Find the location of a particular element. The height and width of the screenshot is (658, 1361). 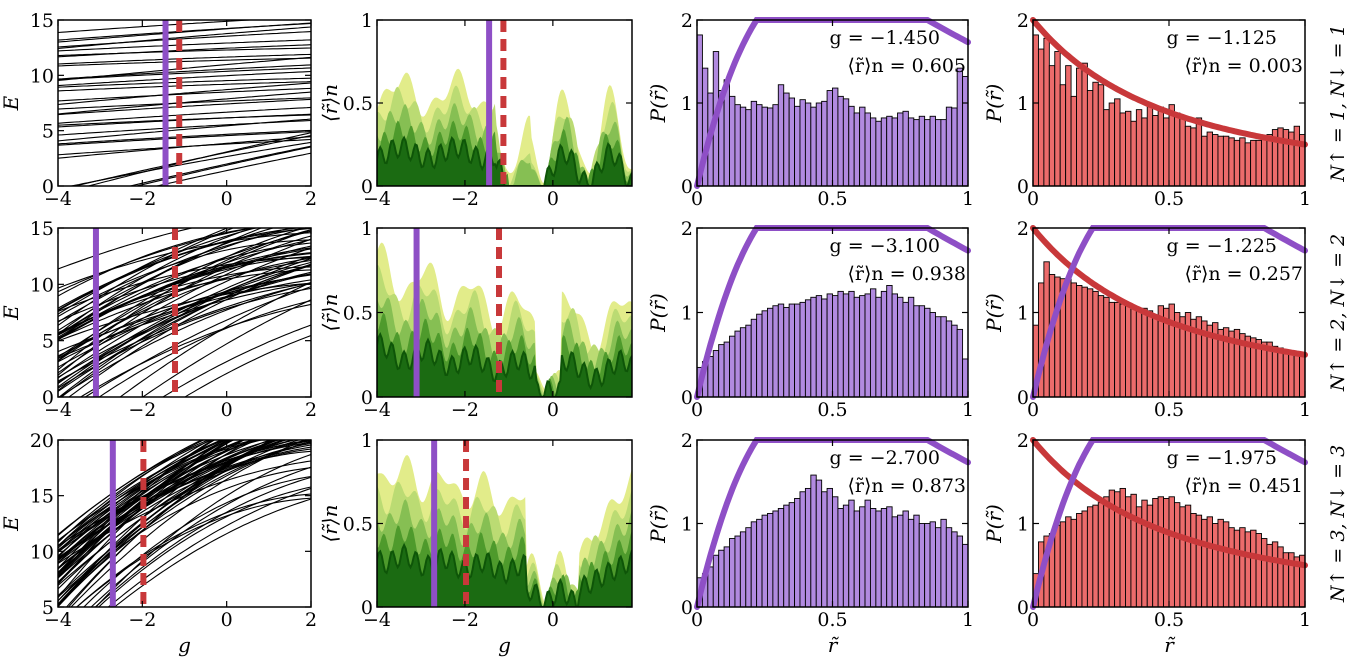

y-axis-label: ⟨r̃⟩n is located at coordinates (330, 312).